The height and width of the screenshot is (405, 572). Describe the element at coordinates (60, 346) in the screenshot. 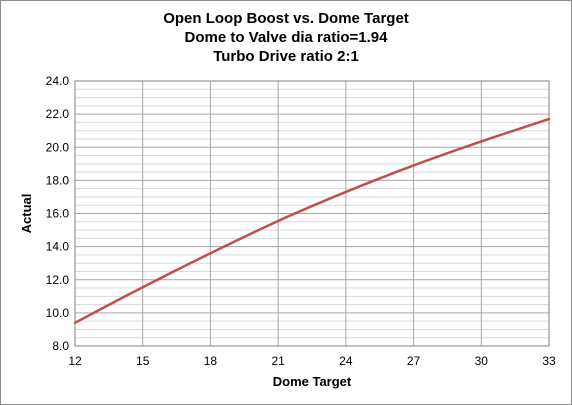

I see `y-tick-label: 8.0` at that location.